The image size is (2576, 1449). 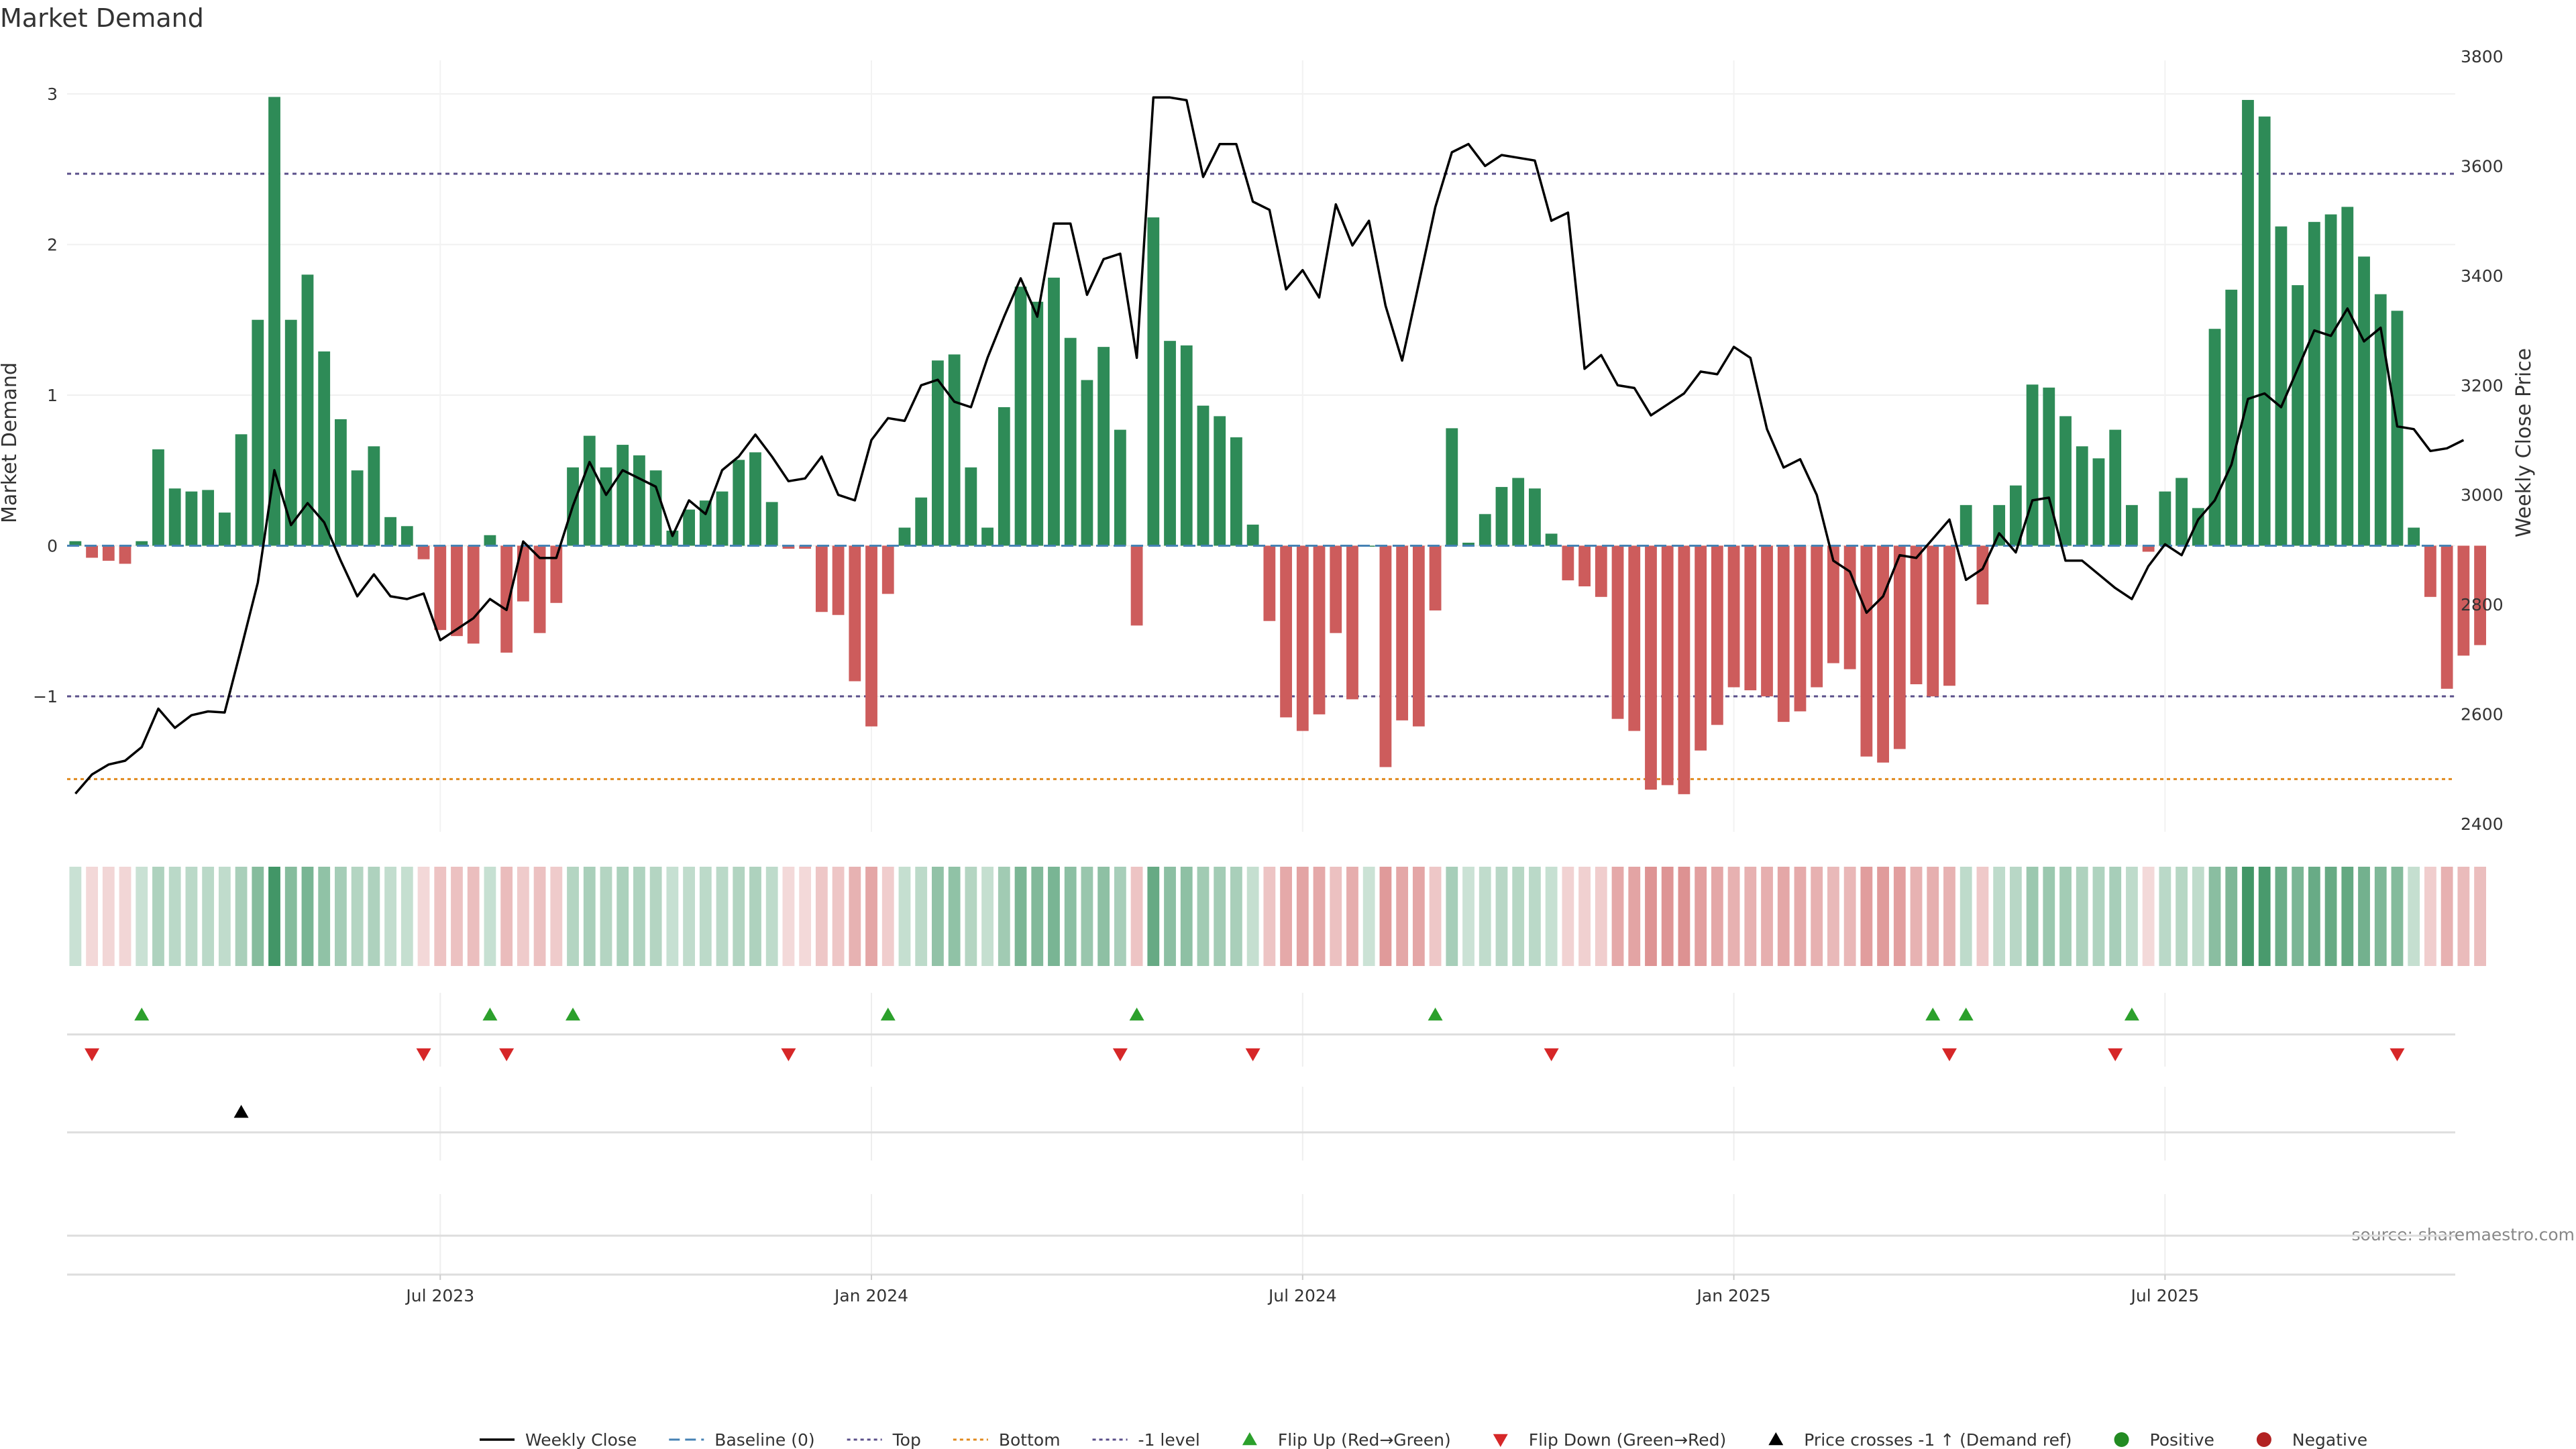 I want to click on y2-tick-label: 2600, so click(x=2482, y=714).